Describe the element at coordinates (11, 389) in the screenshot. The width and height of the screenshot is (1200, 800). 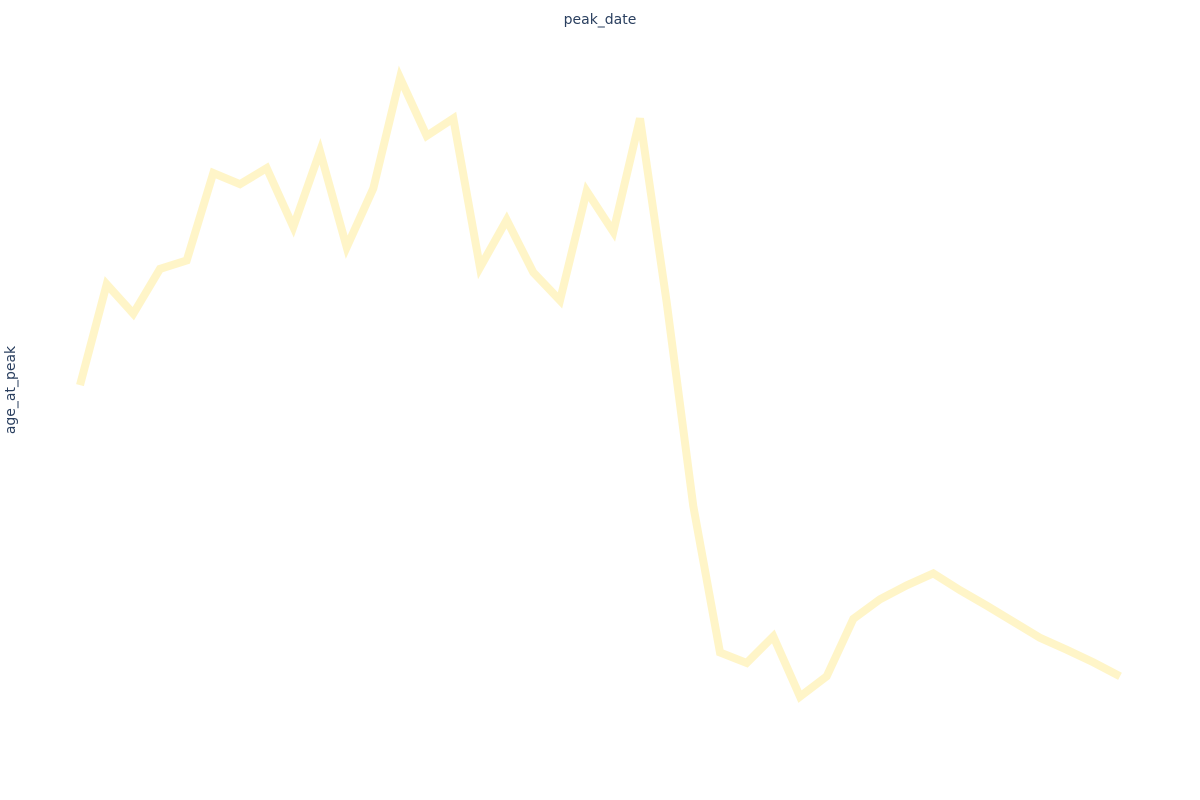
I see `y-axis-title: age_at_peak` at that location.